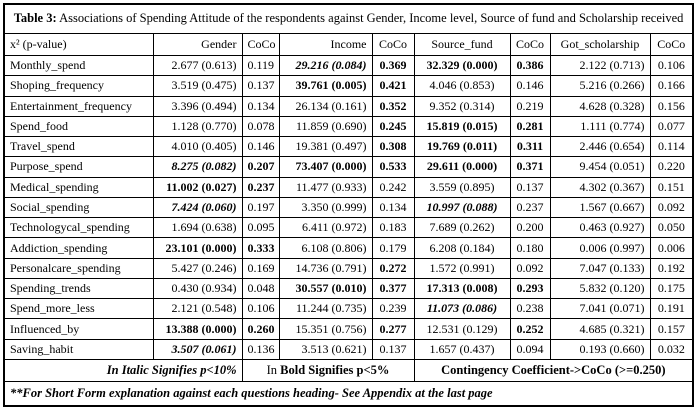  Describe the element at coordinates (260, 349) in the screenshot. I see `coco-gender-cell: 0.136` at that location.